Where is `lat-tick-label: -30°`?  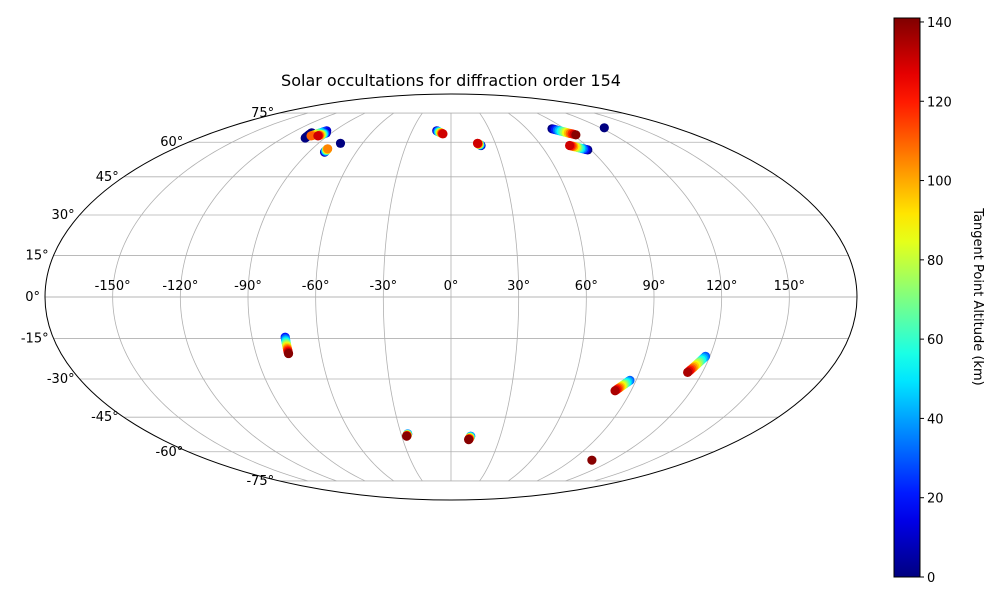 lat-tick-label: -30° is located at coordinates (61, 379).